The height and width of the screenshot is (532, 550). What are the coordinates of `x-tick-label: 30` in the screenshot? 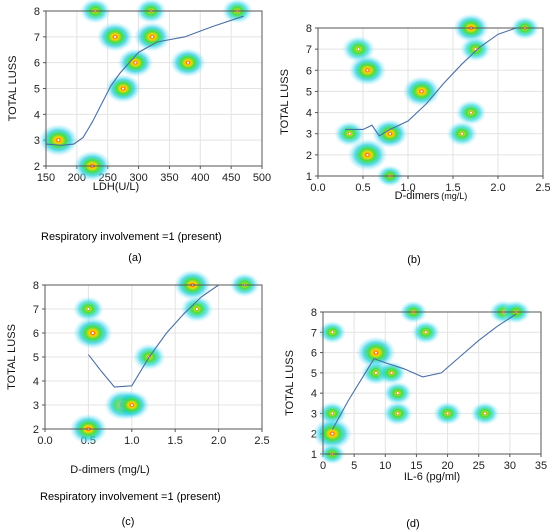 It's located at (510, 466).